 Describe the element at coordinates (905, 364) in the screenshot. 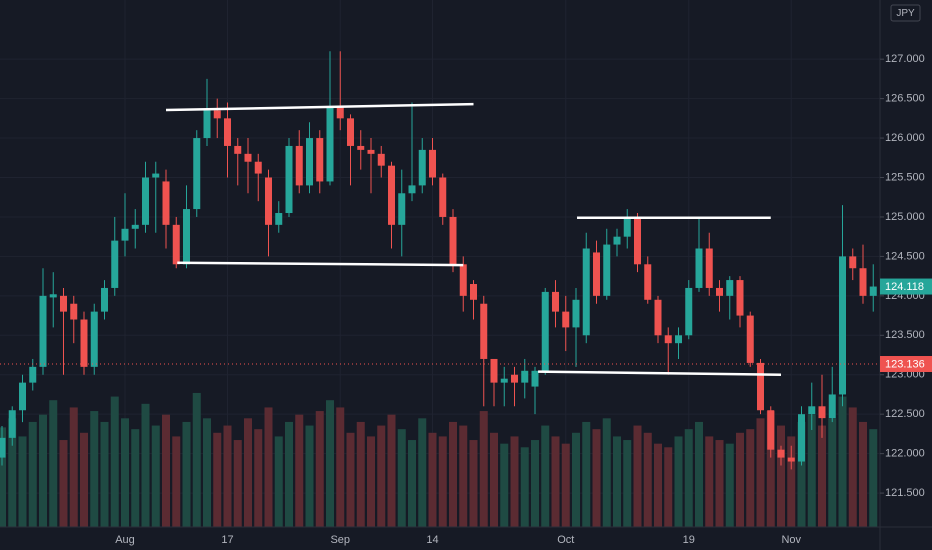

I see `reference-label: 123.136` at that location.